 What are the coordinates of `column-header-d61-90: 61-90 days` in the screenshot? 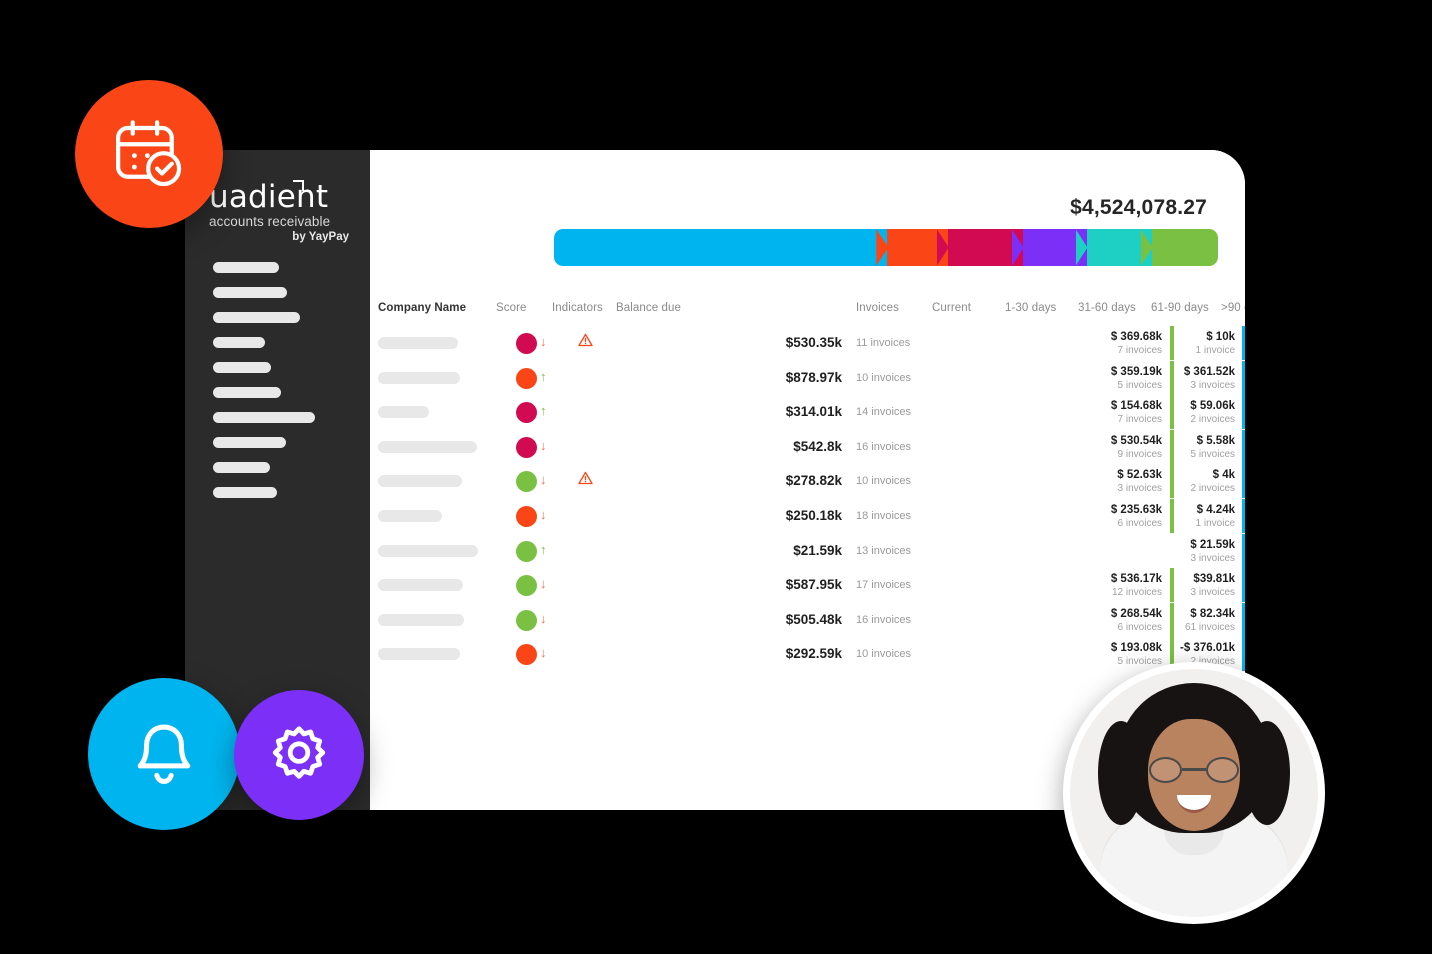 It's located at (1180, 308).